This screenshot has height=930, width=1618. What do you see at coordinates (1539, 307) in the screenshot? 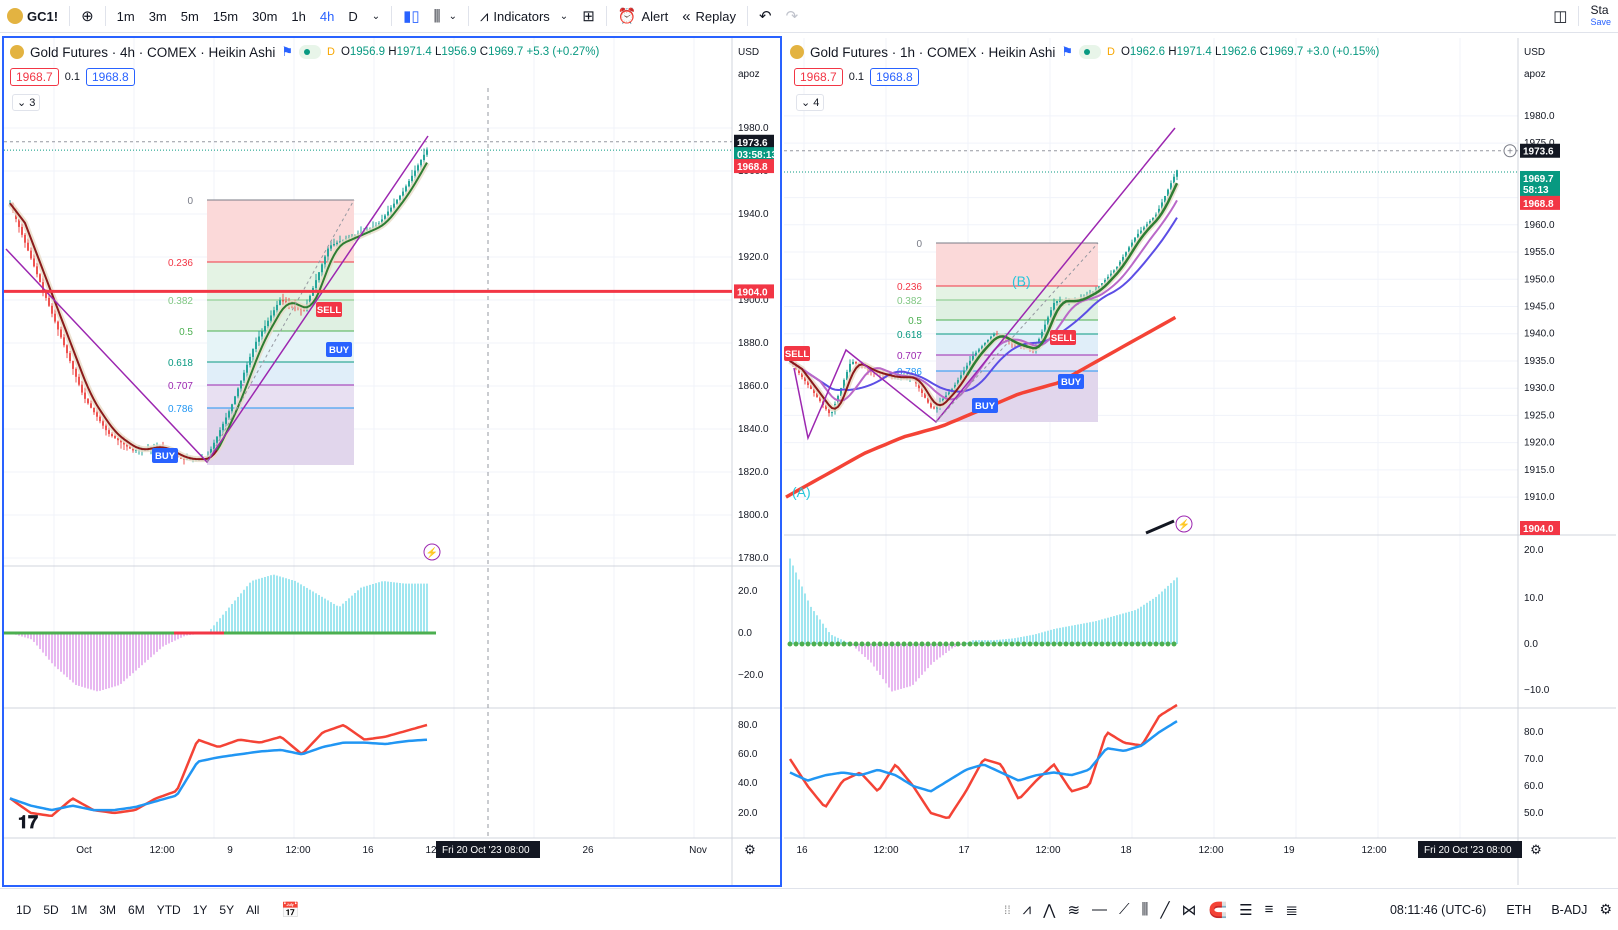
I see `price-tick-label: 1945.0` at bounding box center [1539, 307].